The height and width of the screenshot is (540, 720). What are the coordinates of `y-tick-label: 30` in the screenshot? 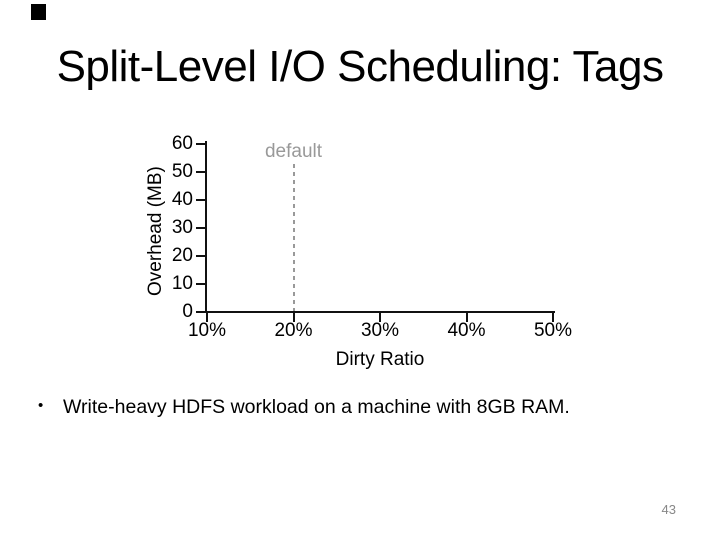 It's located at (182, 227).